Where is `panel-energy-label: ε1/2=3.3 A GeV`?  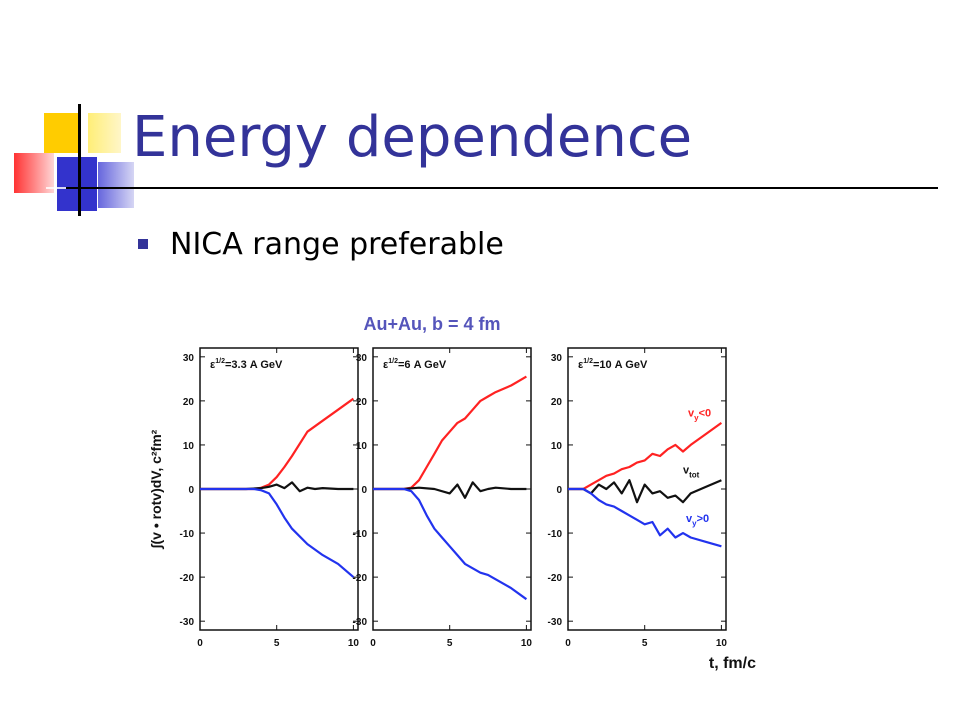
panel-energy-label: ε1/2=3.3 A GeV is located at coordinates (246, 364).